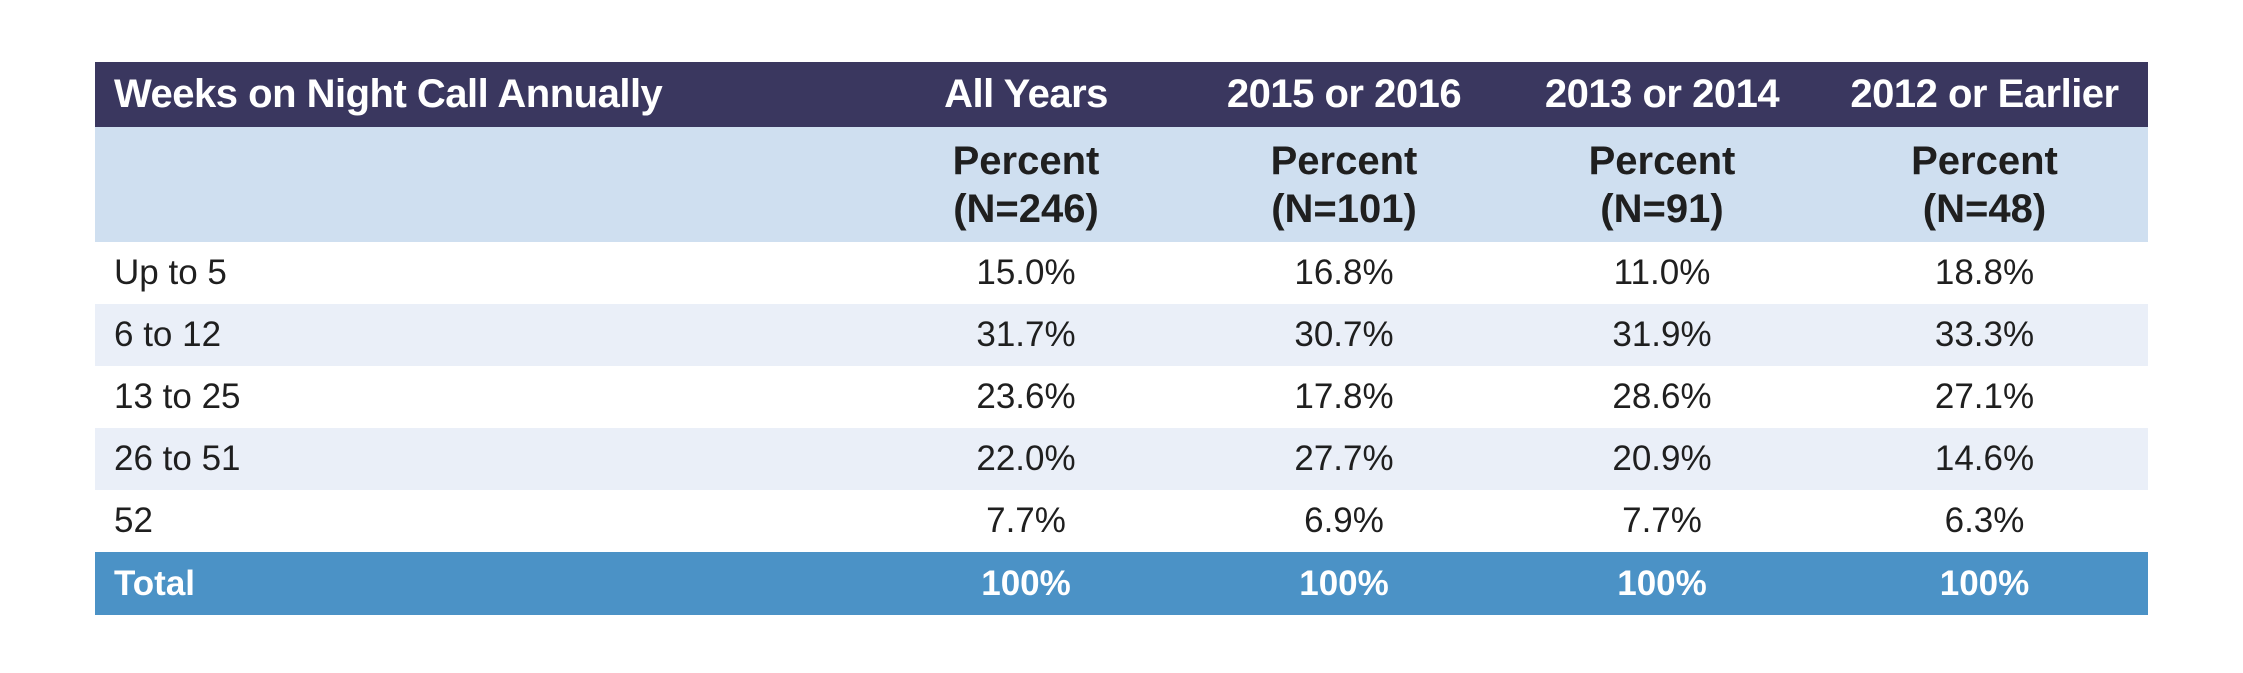  I want to click on row-label: 26 to 51, so click(177, 458).